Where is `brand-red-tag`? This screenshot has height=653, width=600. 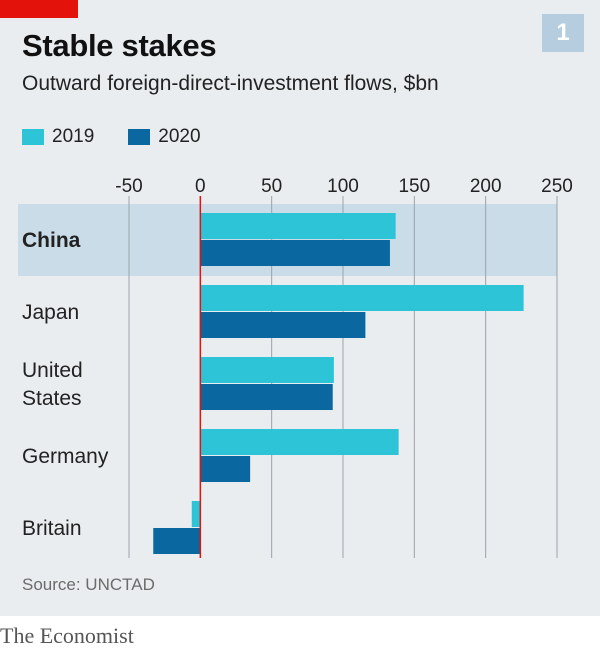 brand-red-tag is located at coordinates (39, 9).